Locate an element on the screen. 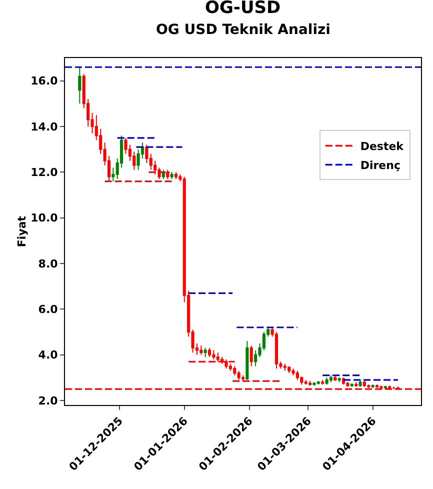  y-tick-label: 10.0 is located at coordinates (44, 218).